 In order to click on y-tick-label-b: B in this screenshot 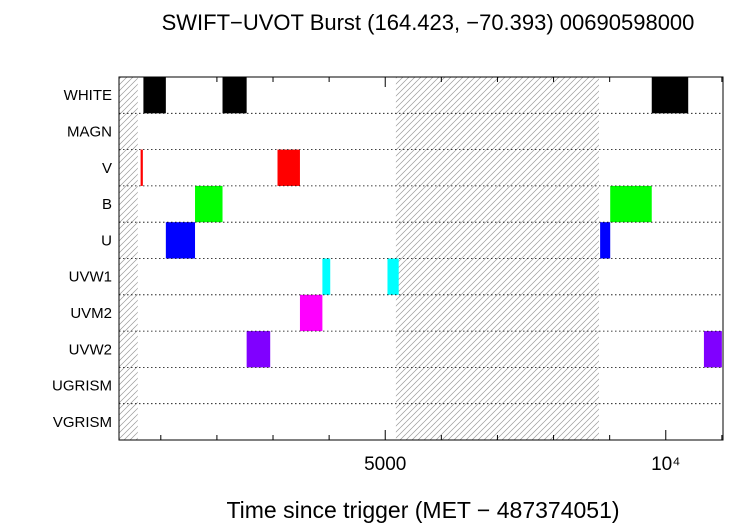, I will do `click(107, 204)`.